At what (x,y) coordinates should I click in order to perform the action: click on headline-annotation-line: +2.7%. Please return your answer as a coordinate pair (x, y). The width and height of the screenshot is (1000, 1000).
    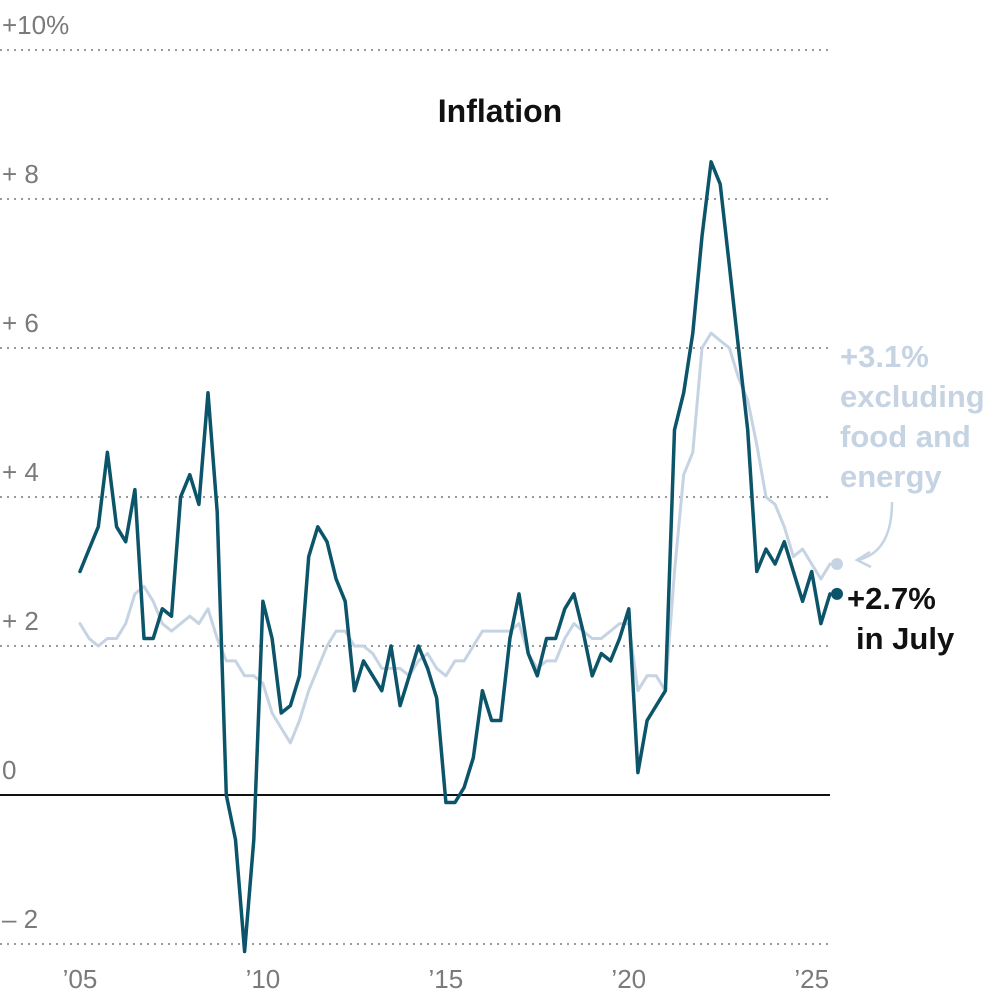
    Looking at the image, I should click on (891, 598).